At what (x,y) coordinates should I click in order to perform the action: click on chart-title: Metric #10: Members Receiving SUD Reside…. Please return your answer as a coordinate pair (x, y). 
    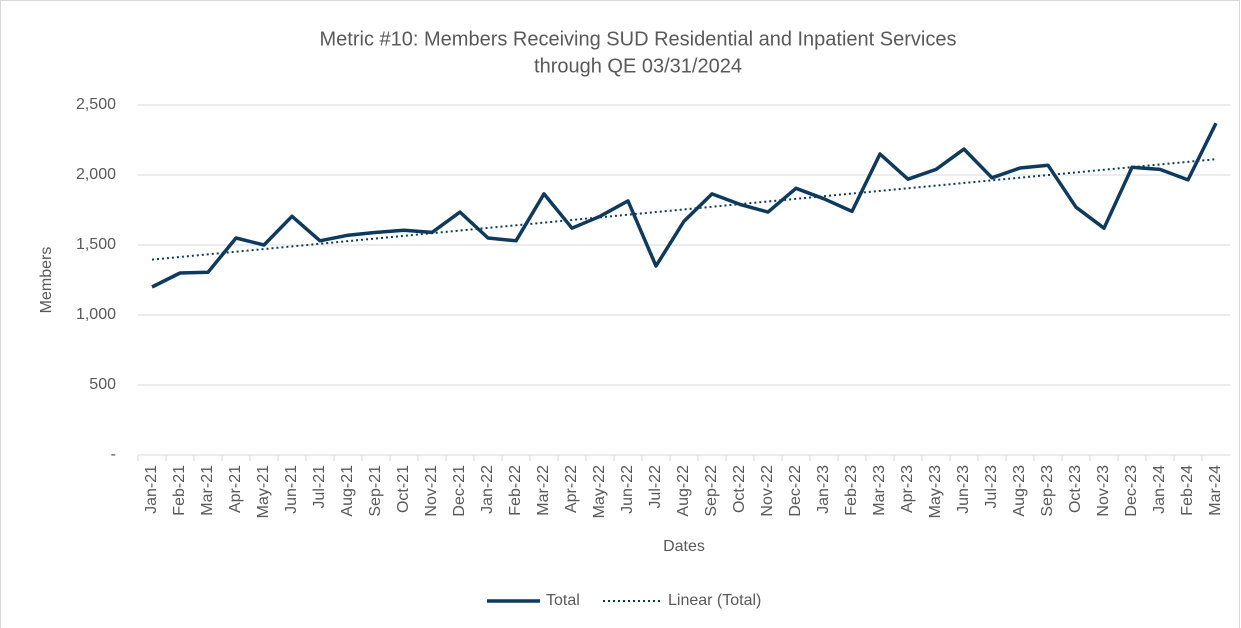
    Looking at the image, I should click on (638, 39).